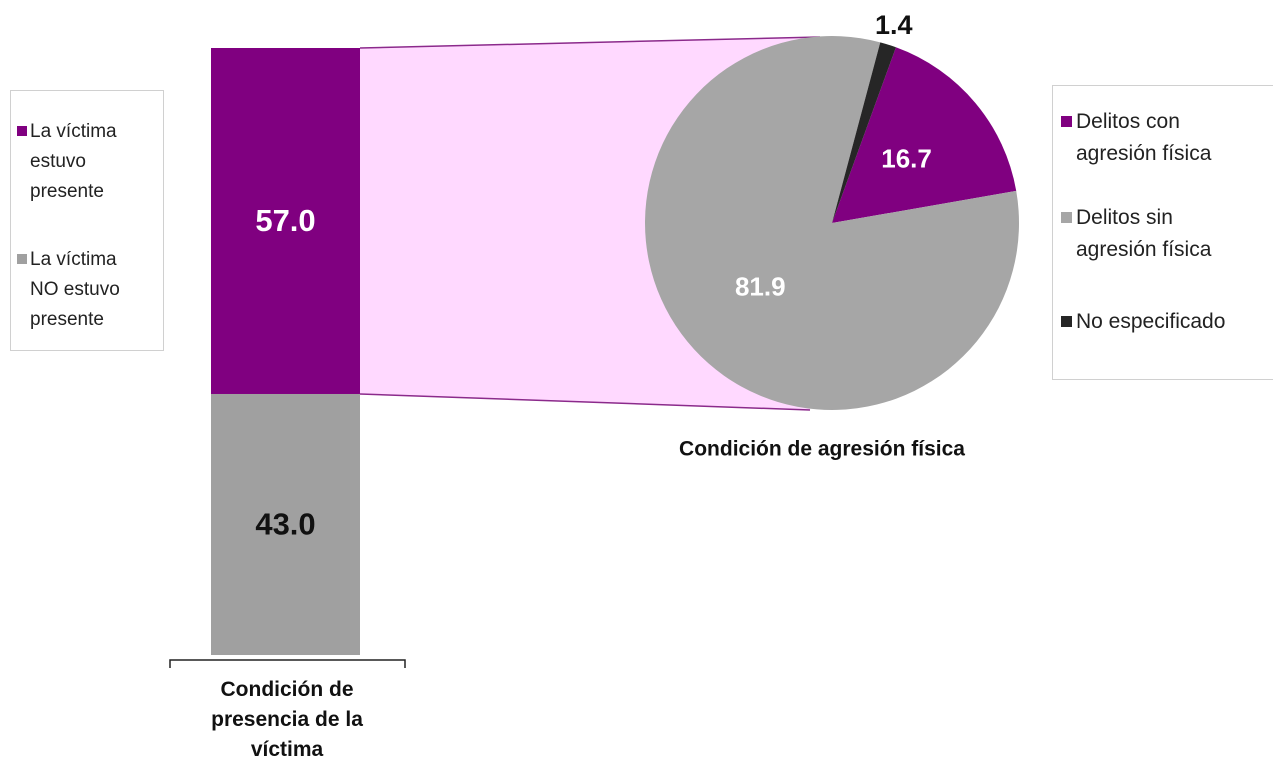 The image size is (1273, 765). I want to click on legend-label: La víctima NO estuvo presente, so click(75, 289).